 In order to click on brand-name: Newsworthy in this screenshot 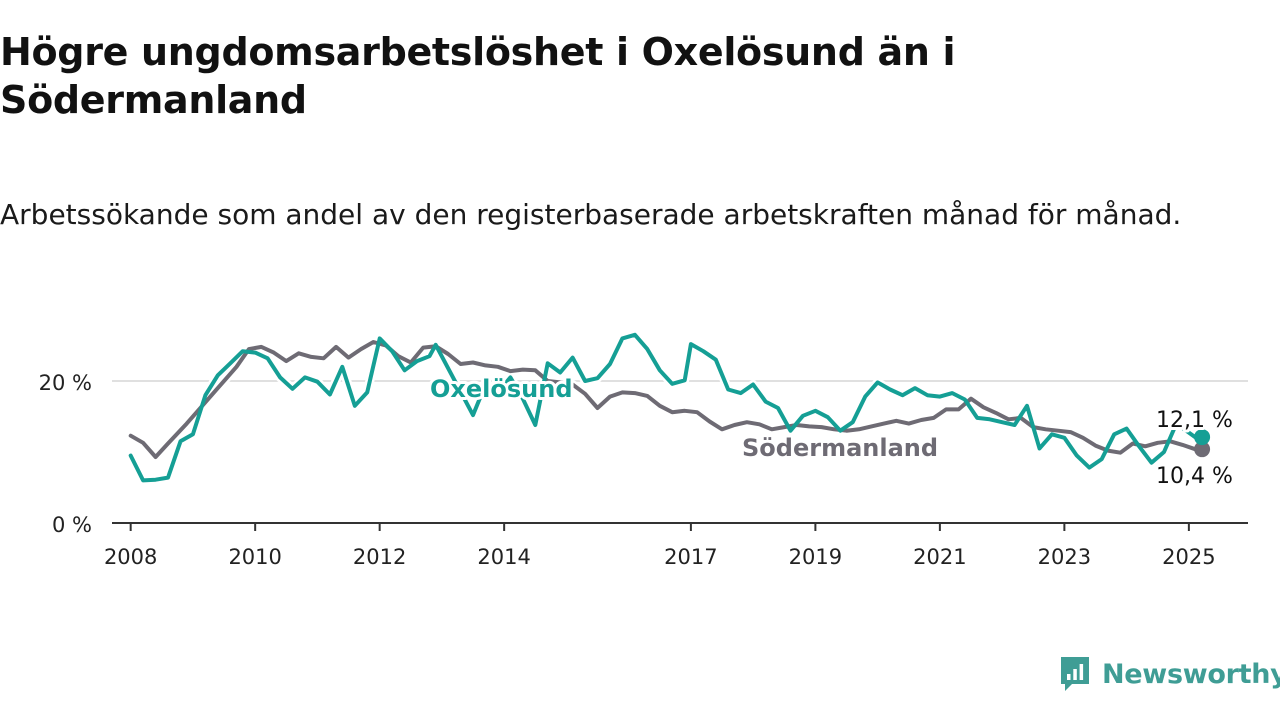, I will do `click(1191, 674)`.